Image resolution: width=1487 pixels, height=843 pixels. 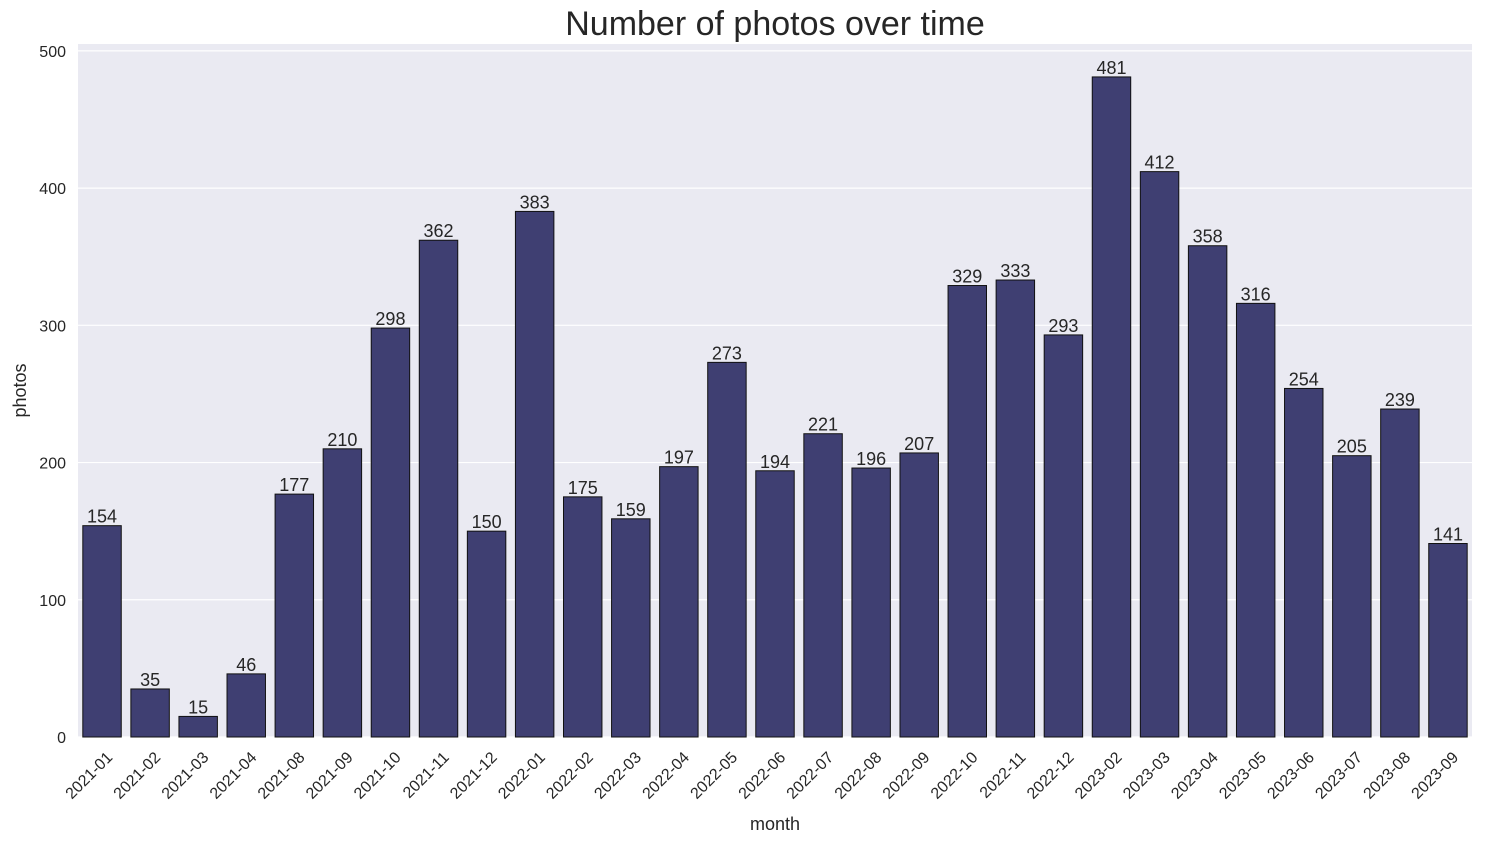 What do you see at coordinates (535, 202) in the screenshot?
I see `bar-value-label: 383` at bounding box center [535, 202].